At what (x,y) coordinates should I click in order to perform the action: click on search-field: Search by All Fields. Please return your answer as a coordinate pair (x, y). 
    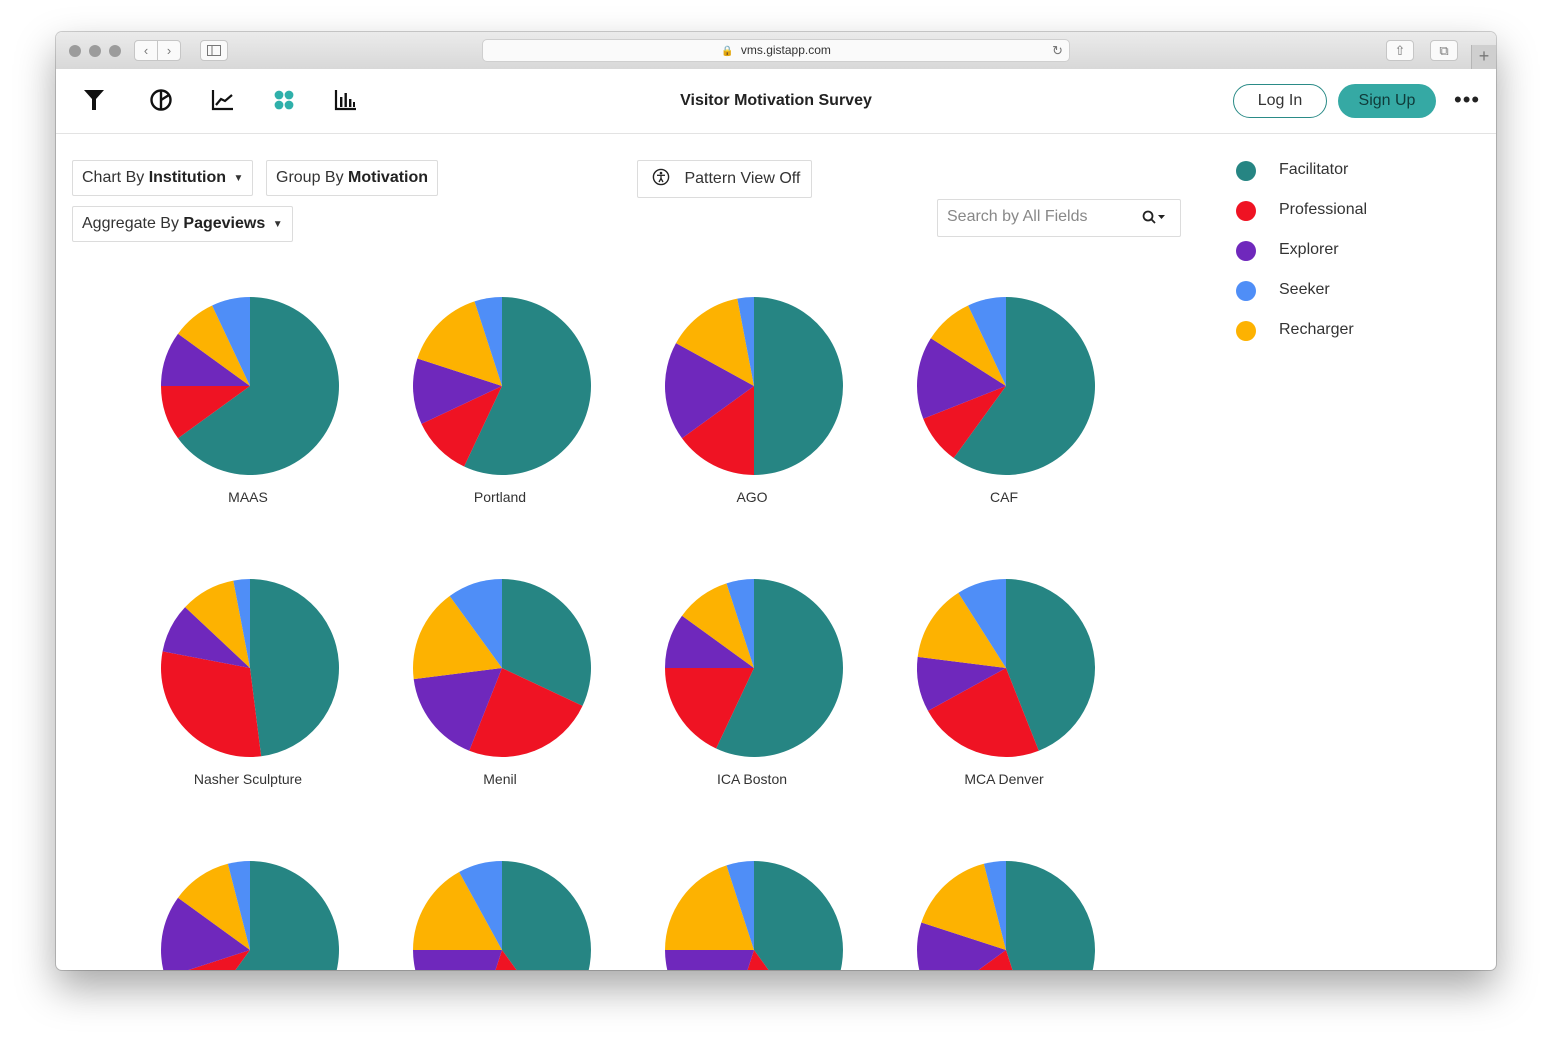
    Looking at the image, I should click on (1059, 218).